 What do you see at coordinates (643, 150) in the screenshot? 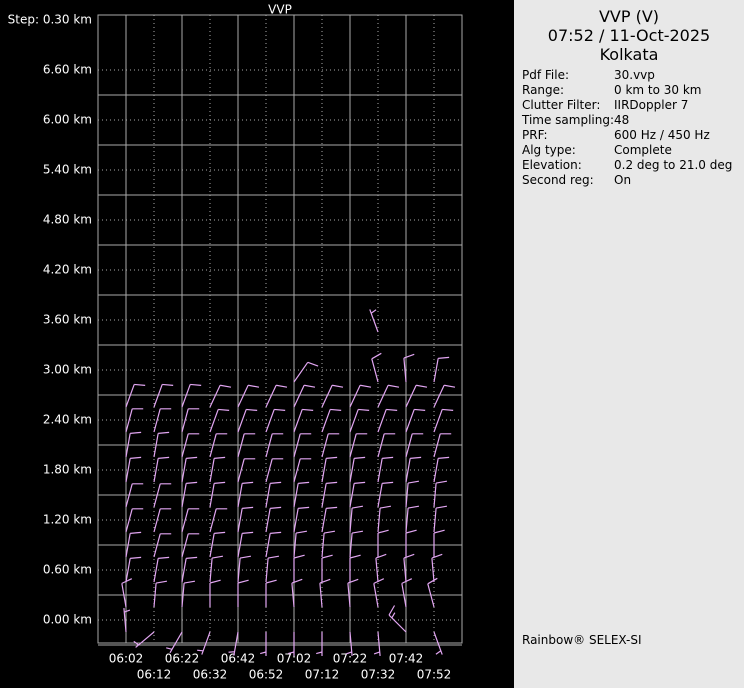
I see `info-value: Complete` at bounding box center [643, 150].